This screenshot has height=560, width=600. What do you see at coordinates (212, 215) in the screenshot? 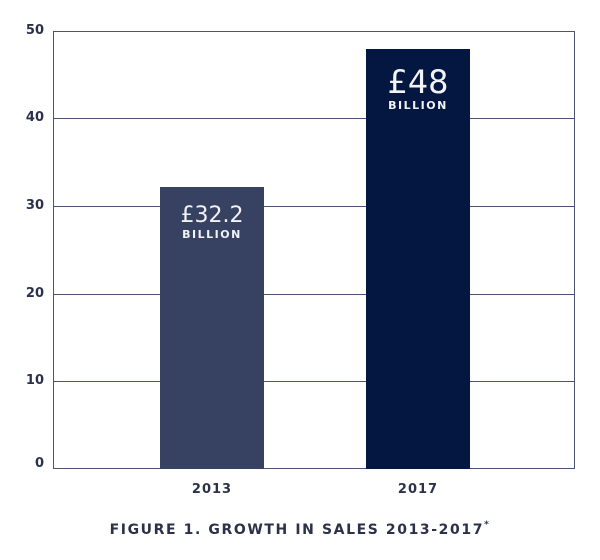
I see `bar-value-label: £32.2` at bounding box center [212, 215].